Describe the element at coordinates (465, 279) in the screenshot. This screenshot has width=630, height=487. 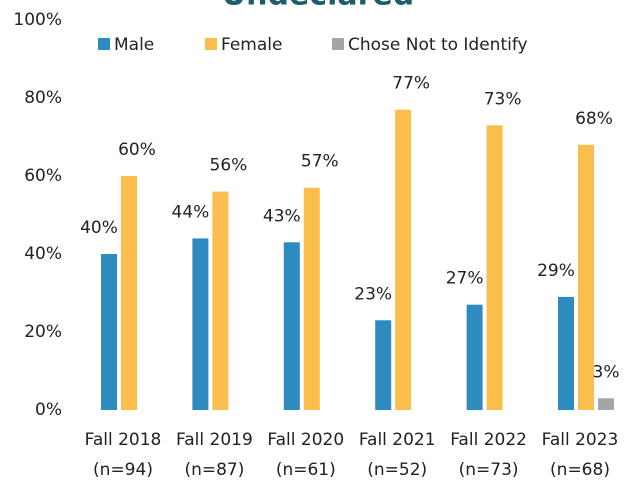
I see `value-label: 27%` at that location.